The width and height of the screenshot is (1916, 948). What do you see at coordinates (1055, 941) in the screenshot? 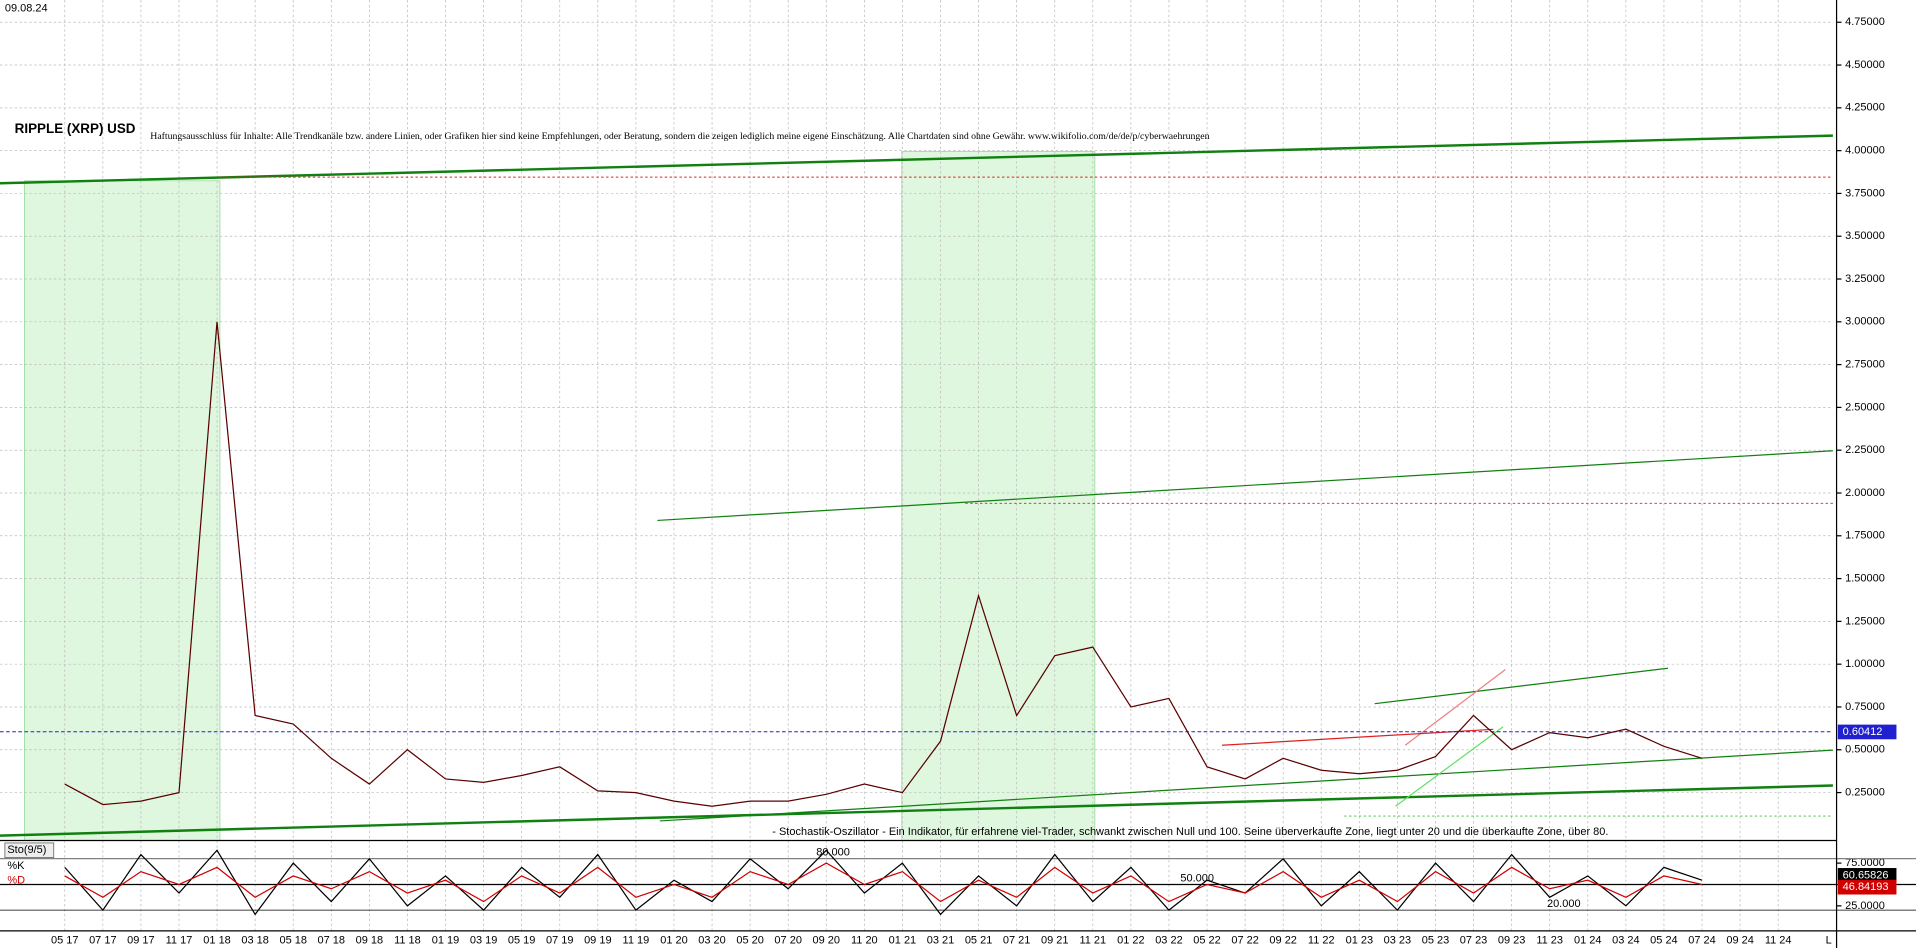
I see `x-tick-label: 09 21` at bounding box center [1055, 941].